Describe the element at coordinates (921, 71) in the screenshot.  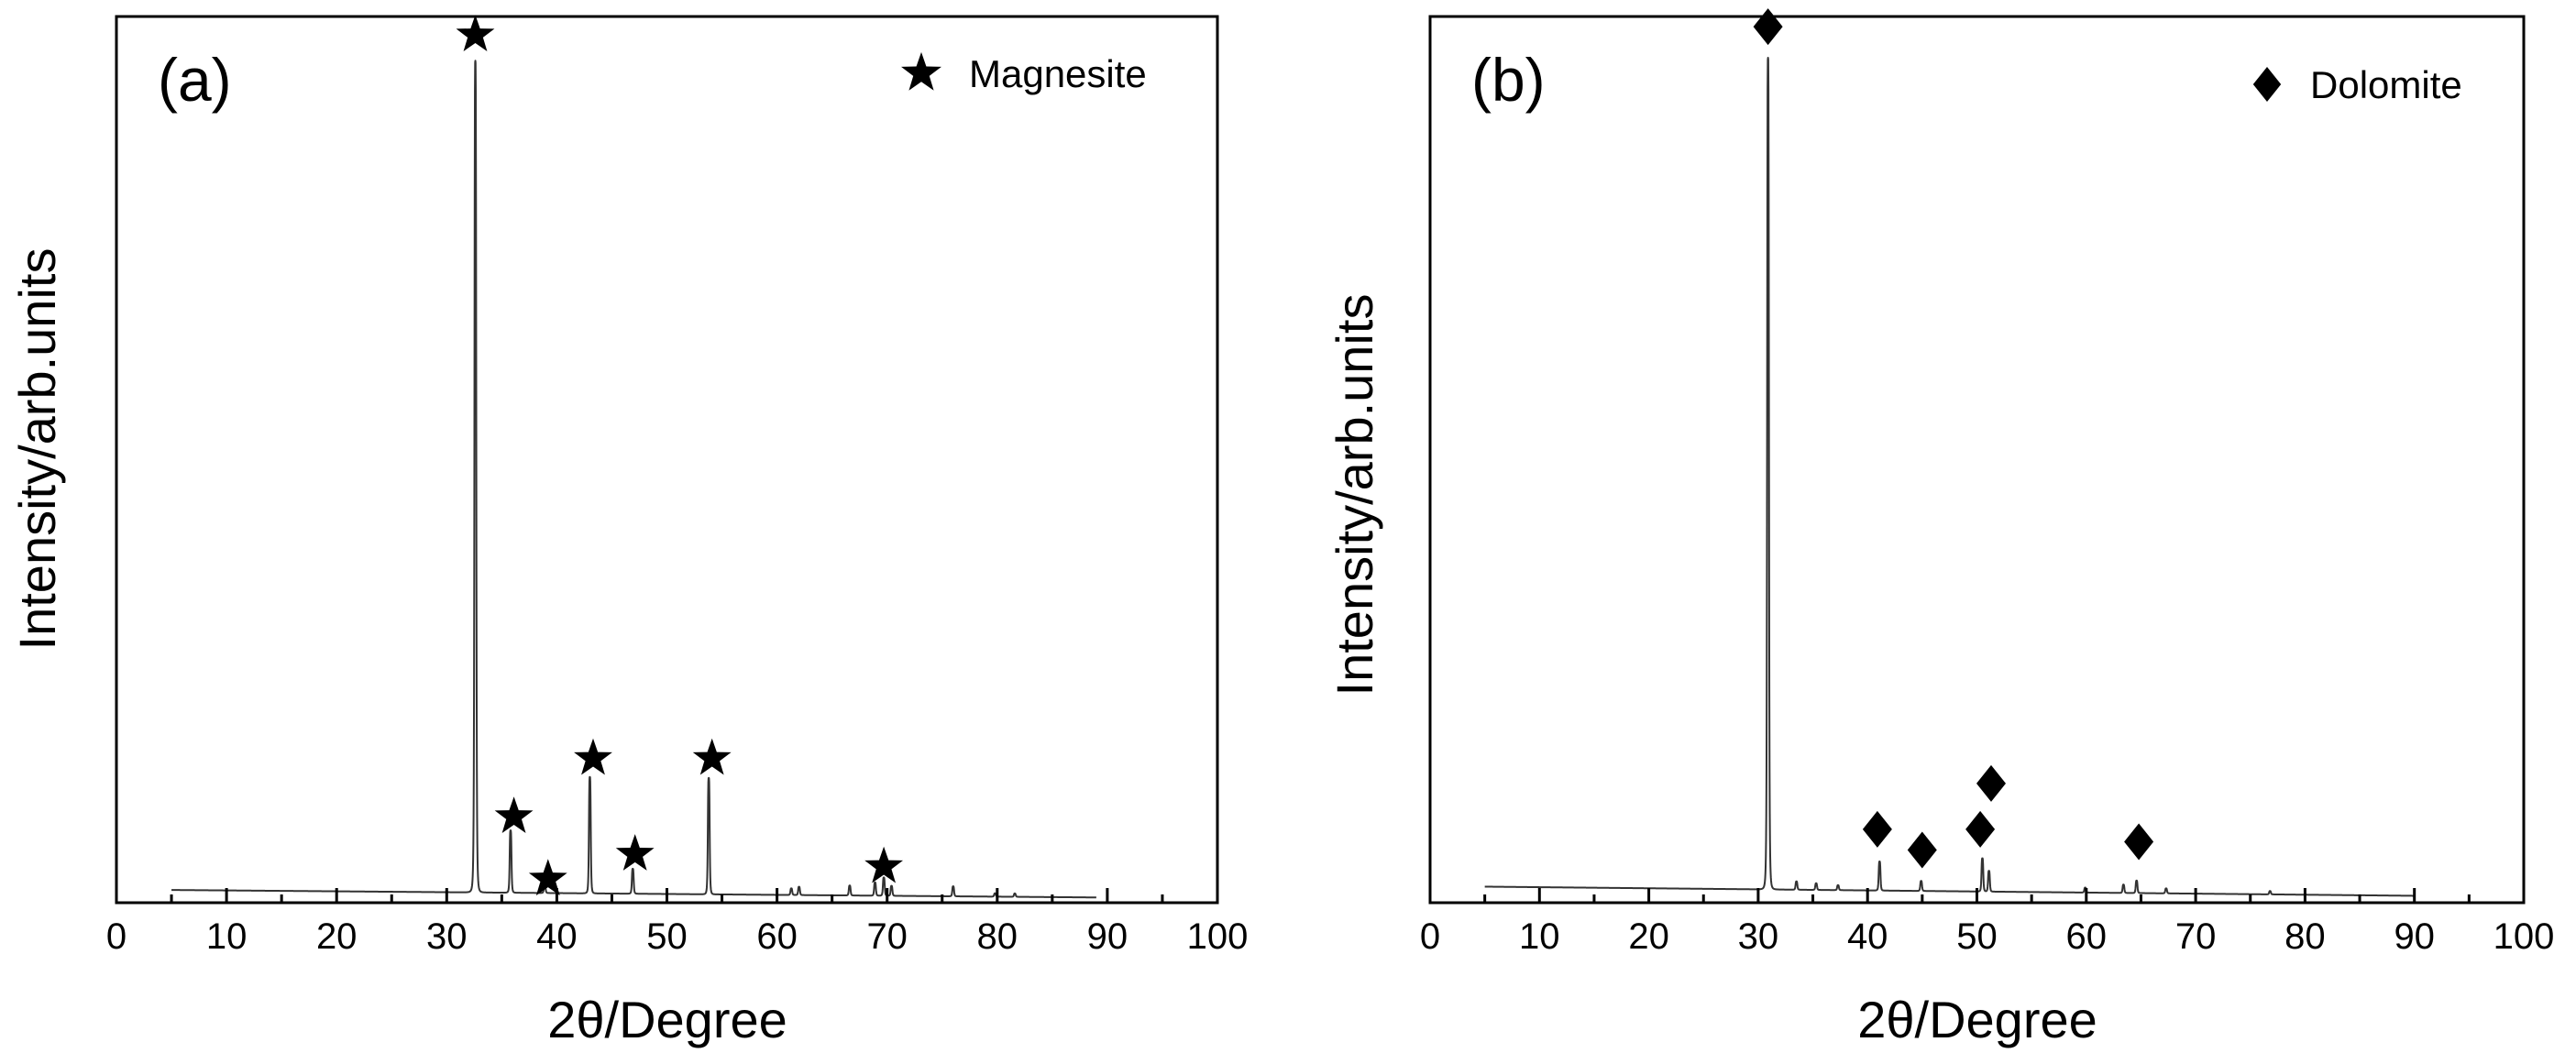
I see `legend-star-icon` at that location.